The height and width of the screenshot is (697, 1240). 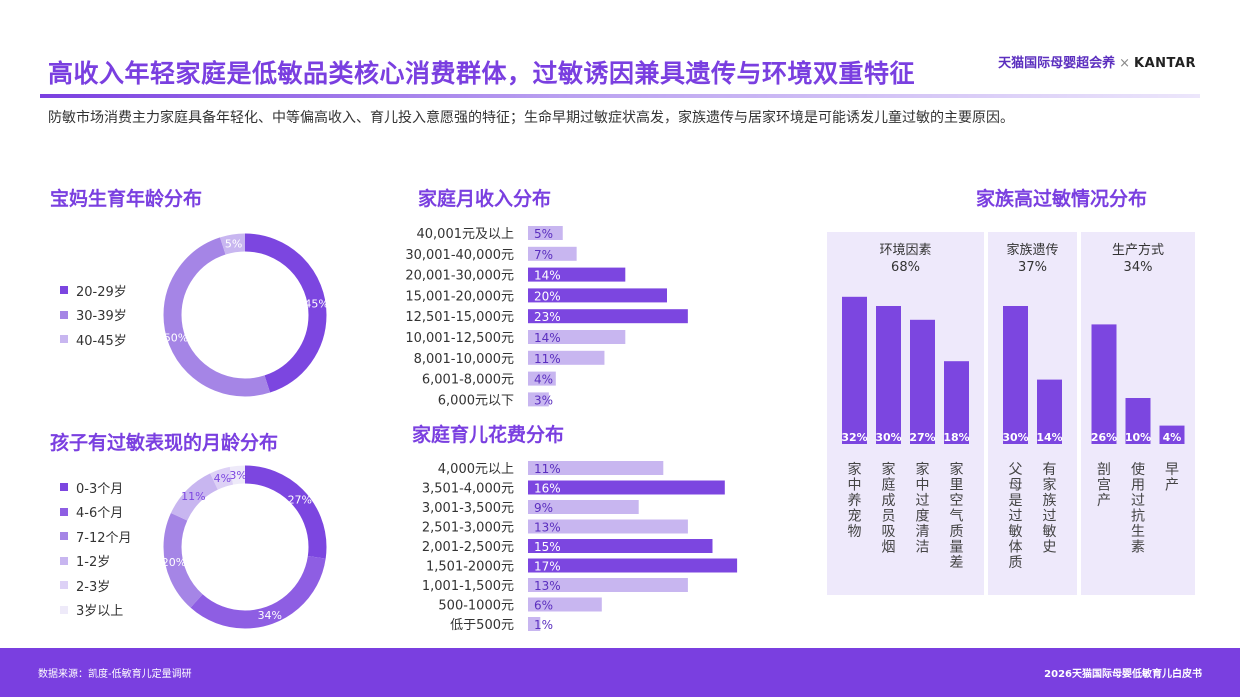 I want to click on family-bar-label-2-1: 10%, so click(x=1138, y=437).